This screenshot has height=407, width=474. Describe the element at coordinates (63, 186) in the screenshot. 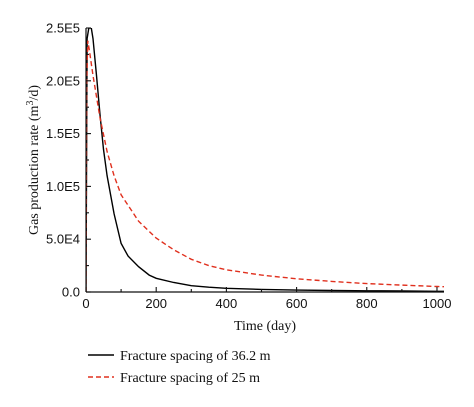

I see `y-tick-label: 1.0E5` at that location.